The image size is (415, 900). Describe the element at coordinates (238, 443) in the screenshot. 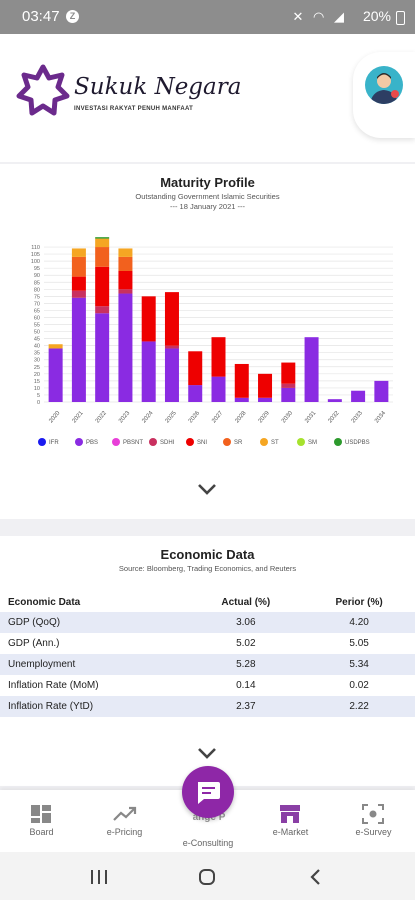

I see `legend-label: SR` at that location.